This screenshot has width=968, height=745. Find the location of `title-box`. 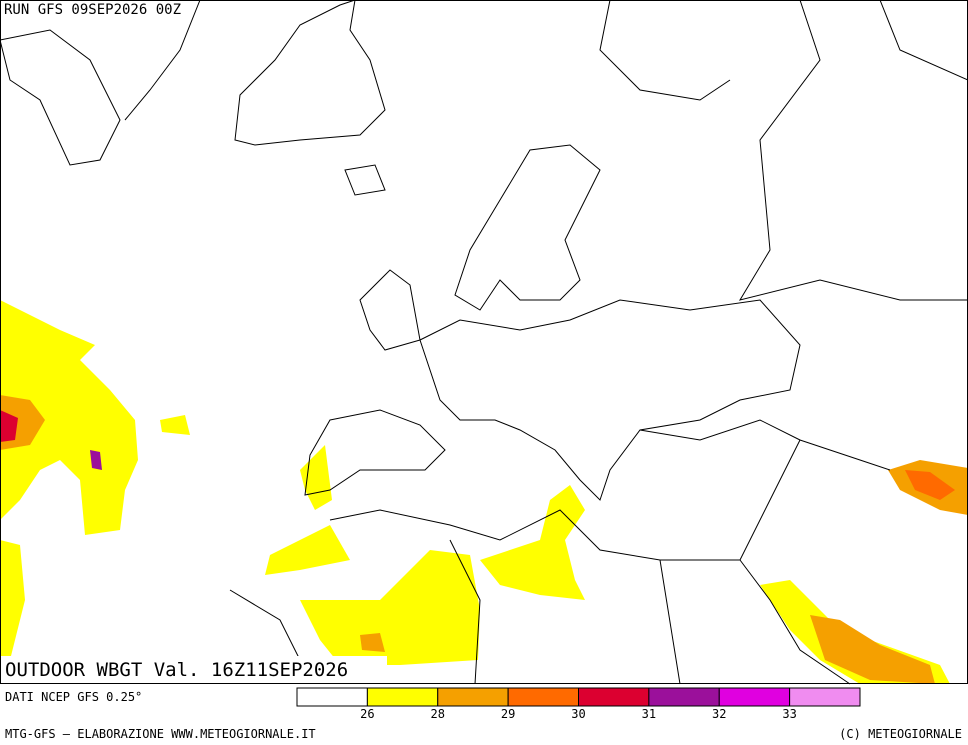

title-box is located at coordinates (194, 669).